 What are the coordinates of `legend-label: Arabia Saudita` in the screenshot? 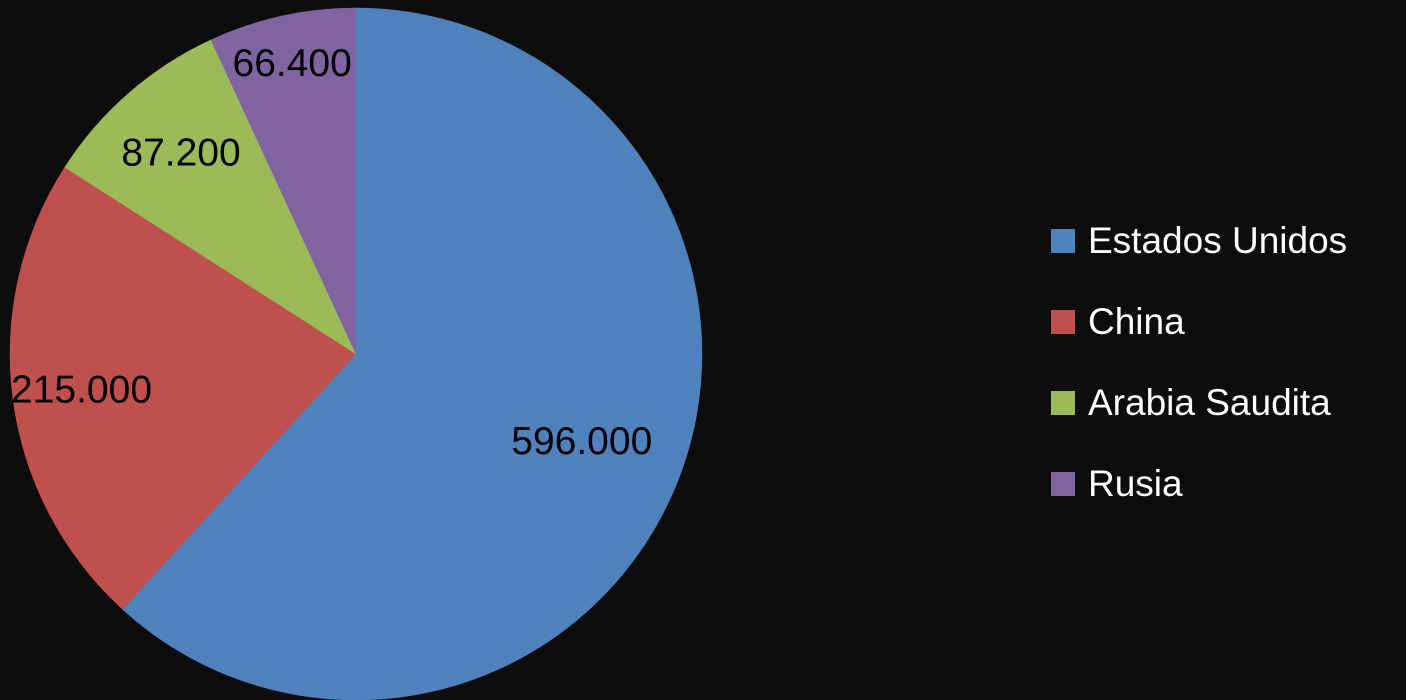 It's located at (1209, 402).